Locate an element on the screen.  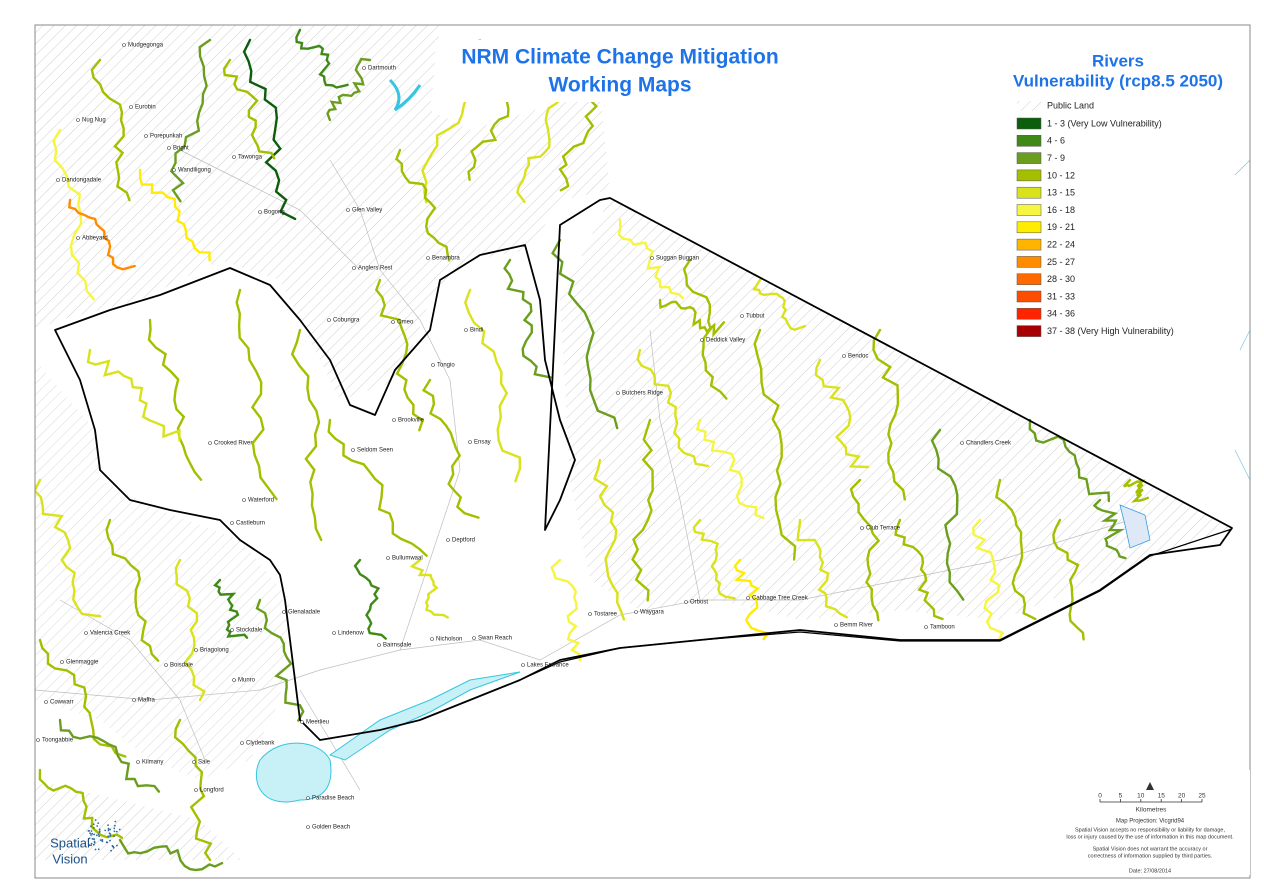
place-label: Bindi is located at coordinates (476, 331).